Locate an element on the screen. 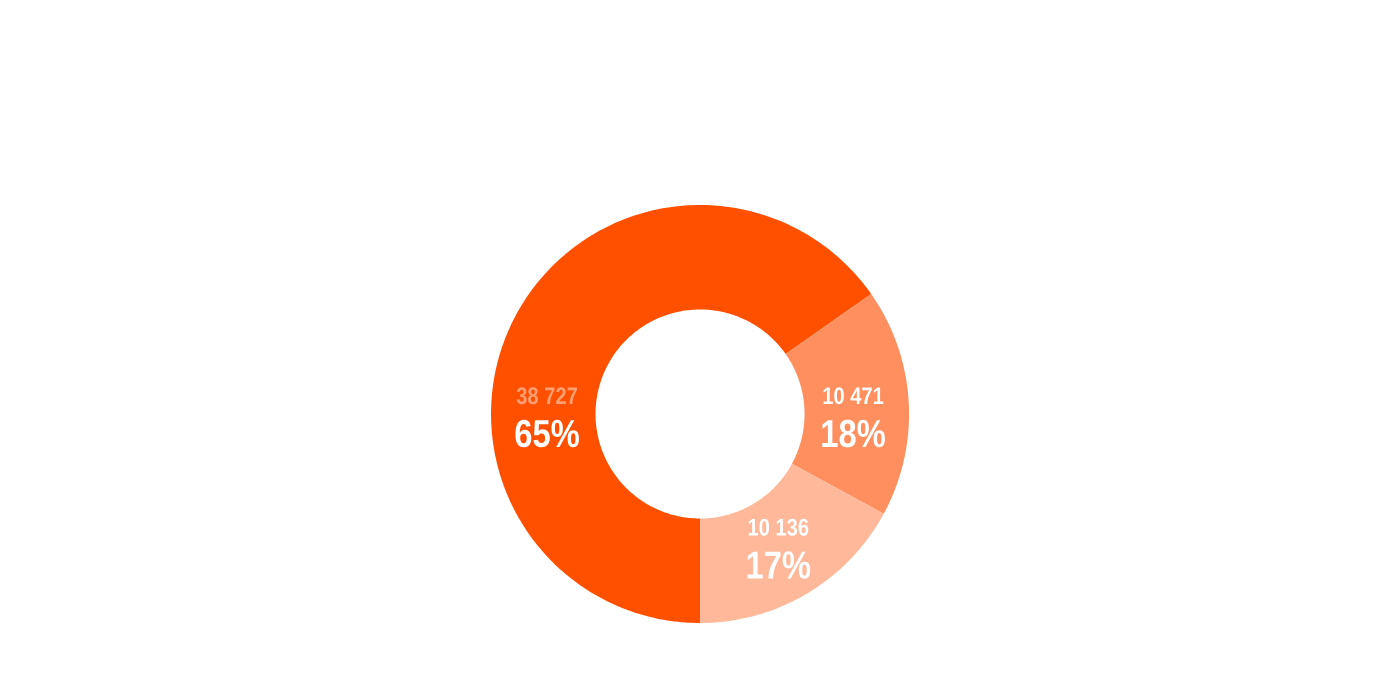 This screenshot has height=700, width=1400. data-label: 38 727 is located at coordinates (546, 396).